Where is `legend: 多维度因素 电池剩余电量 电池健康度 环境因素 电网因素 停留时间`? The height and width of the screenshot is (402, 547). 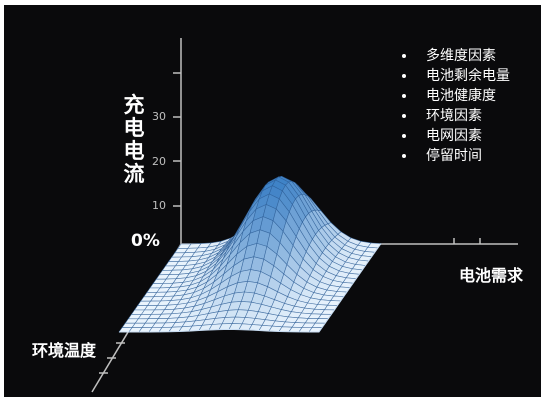
legend: 多维度因素 电池剩余电量 电池健康度 环境因素 电网因素 停留时间 is located at coordinates (453, 106).